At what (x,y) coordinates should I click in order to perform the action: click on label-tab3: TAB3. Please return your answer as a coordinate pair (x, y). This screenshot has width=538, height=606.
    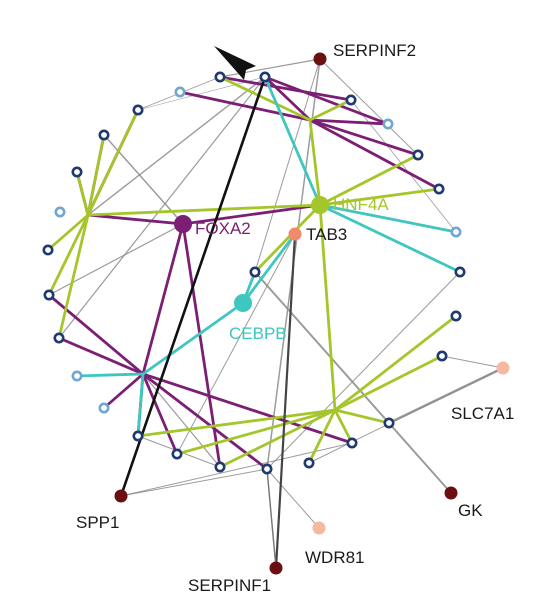
    Looking at the image, I should click on (326, 234).